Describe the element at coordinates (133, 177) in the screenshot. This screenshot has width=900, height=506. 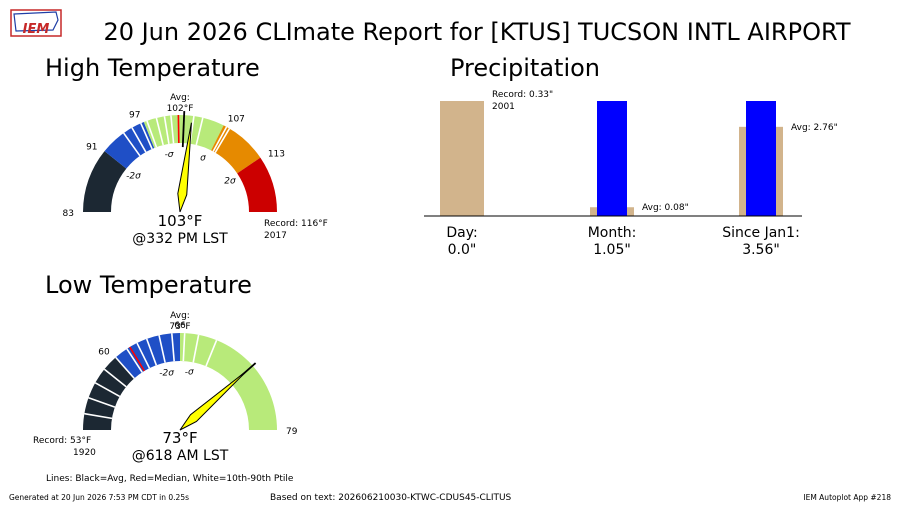
I see `high-sigma-label: -2σ` at that location.